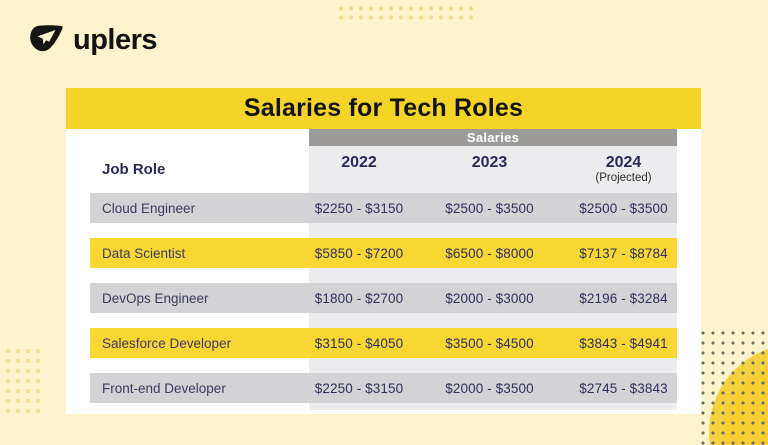  What do you see at coordinates (489, 298) in the screenshot?
I see `salary-2023-cell: $2000 - $3000` at bounding box center [489, 298].